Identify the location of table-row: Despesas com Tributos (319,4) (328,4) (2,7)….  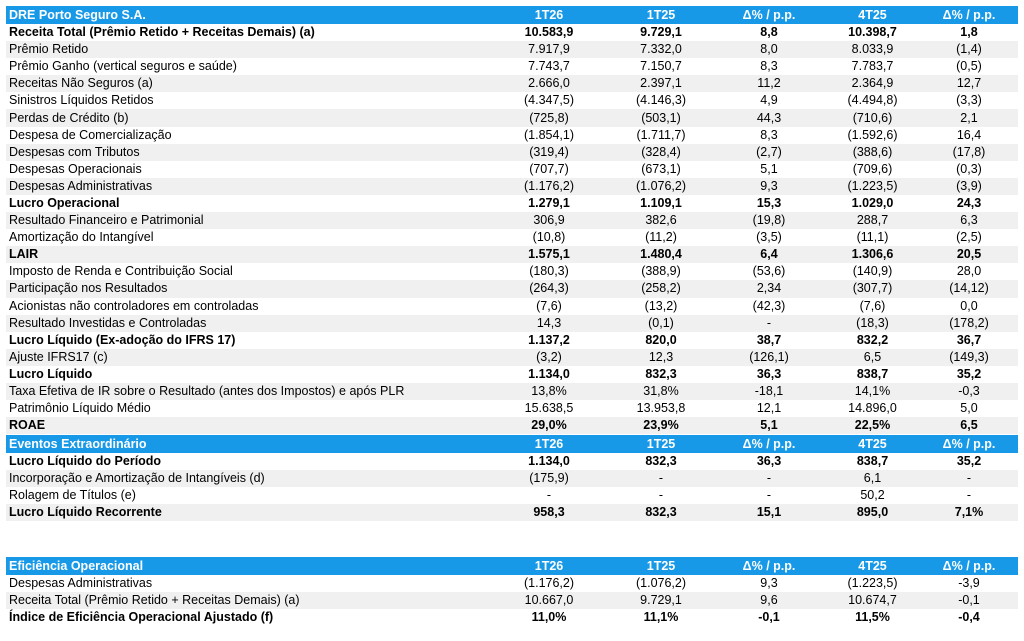
(512, 152).